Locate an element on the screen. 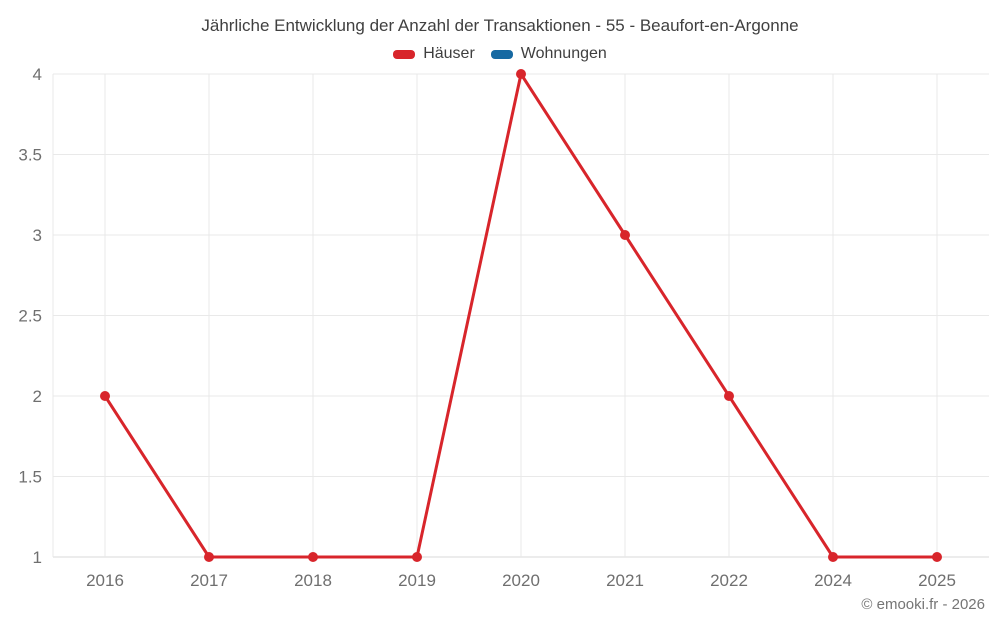 The height and width of the screenshot is (625, 1000). y-axis-tick-label: 3.5 is located at coordinates (30, 155).